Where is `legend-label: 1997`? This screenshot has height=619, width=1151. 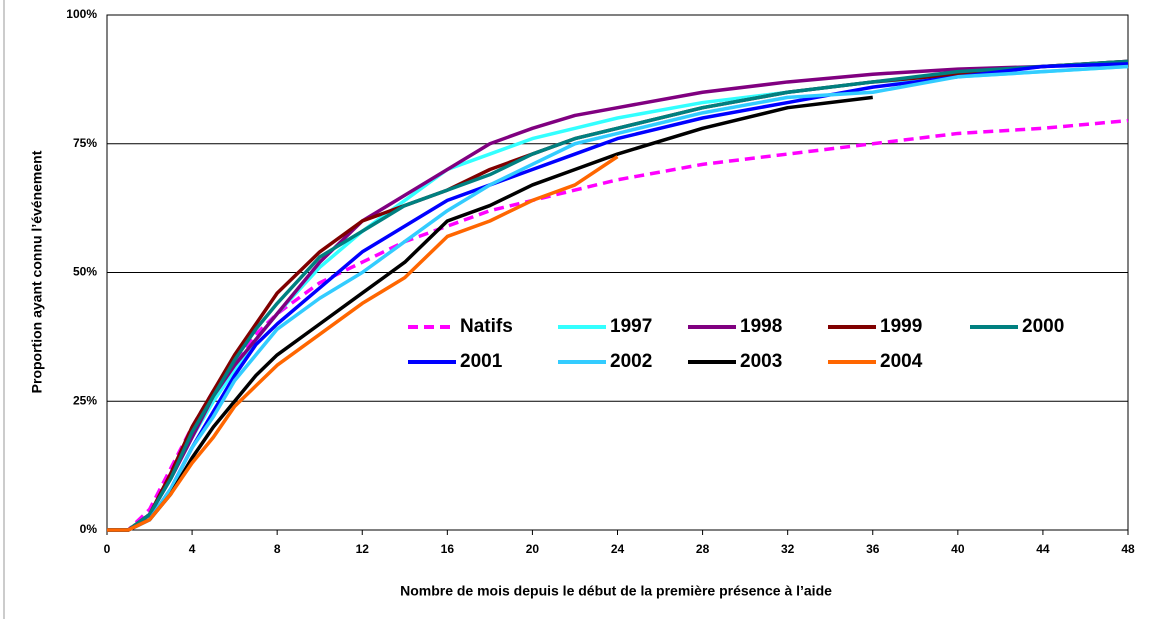 legend-label: 1997 is located at coordinates (631, 326).